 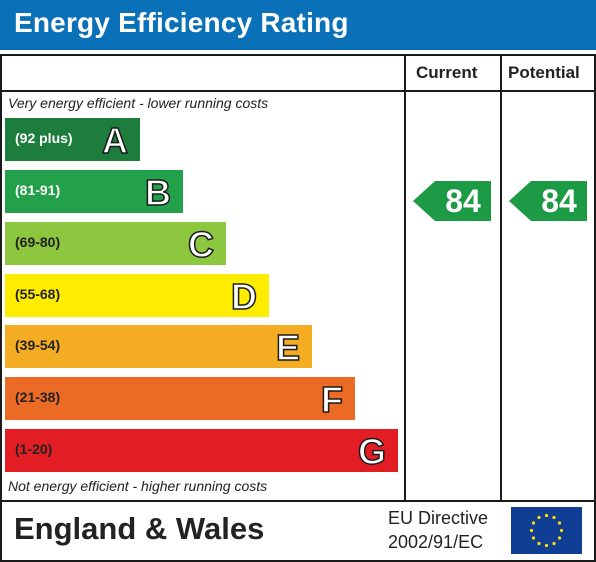 What do you see at coordinates (372, 451) in the screenshot?
I see `band-g-letter: G` at bounding box center [372, 451].